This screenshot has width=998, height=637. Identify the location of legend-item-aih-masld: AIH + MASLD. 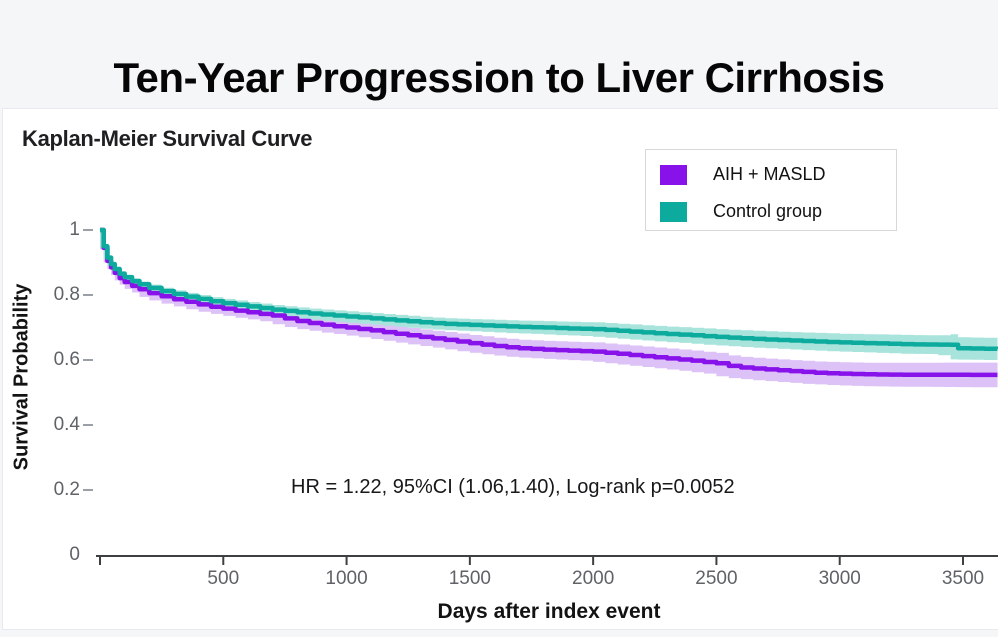
(771, 174).